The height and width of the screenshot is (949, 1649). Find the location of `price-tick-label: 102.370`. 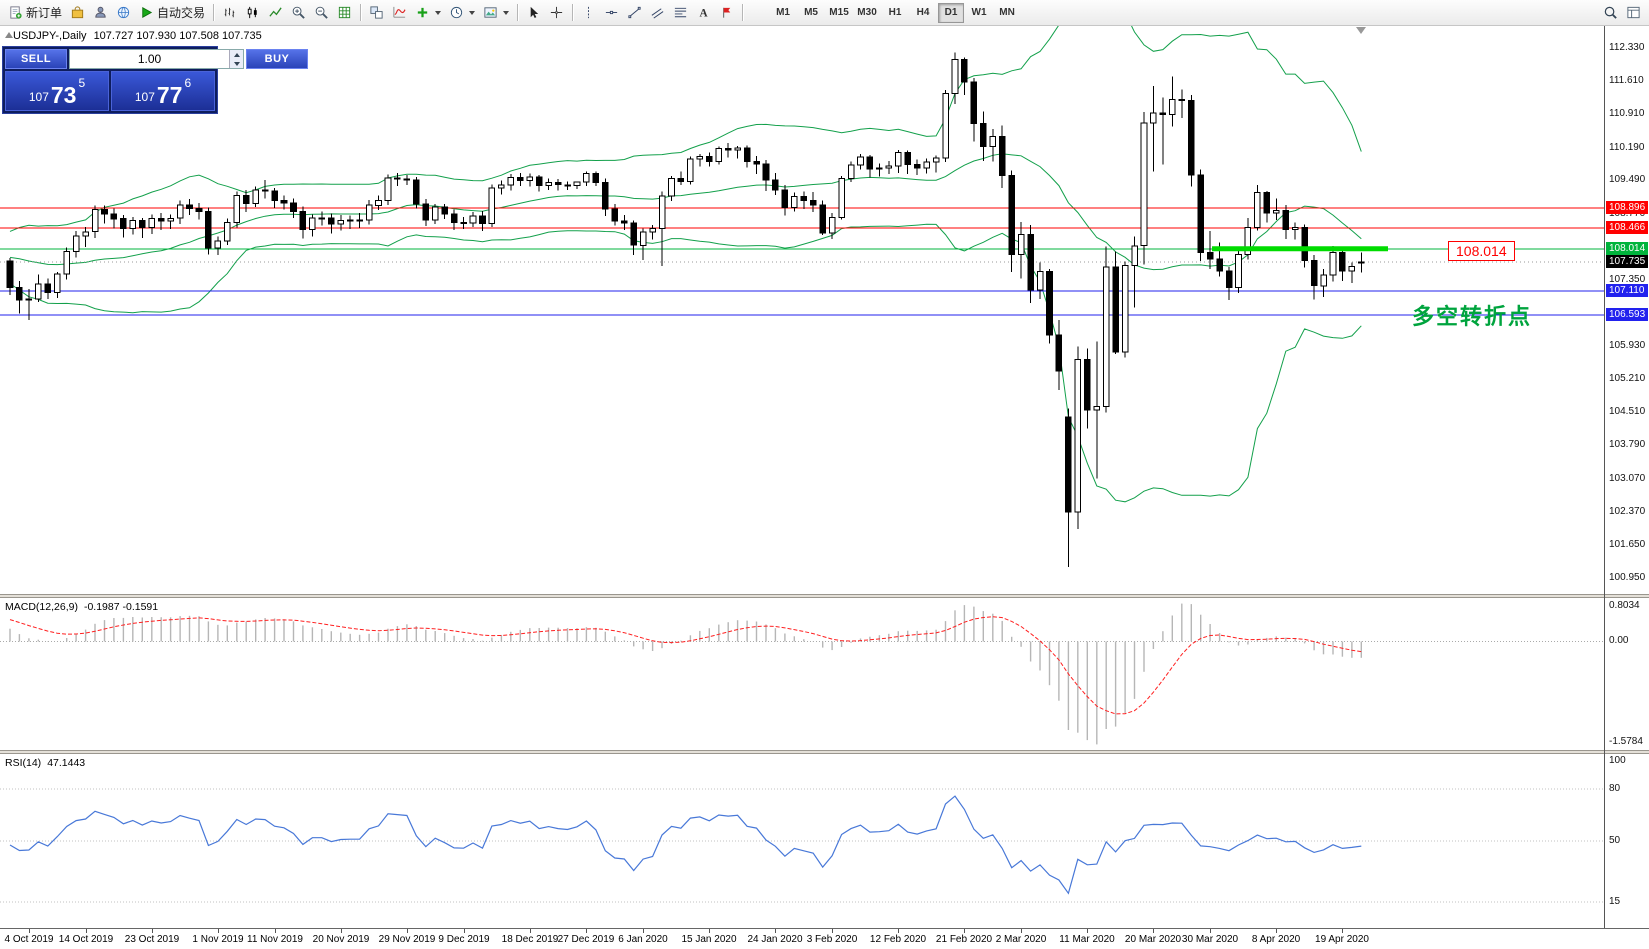

price-tick-label: 102.370 is located at coordinates (1627, 511).